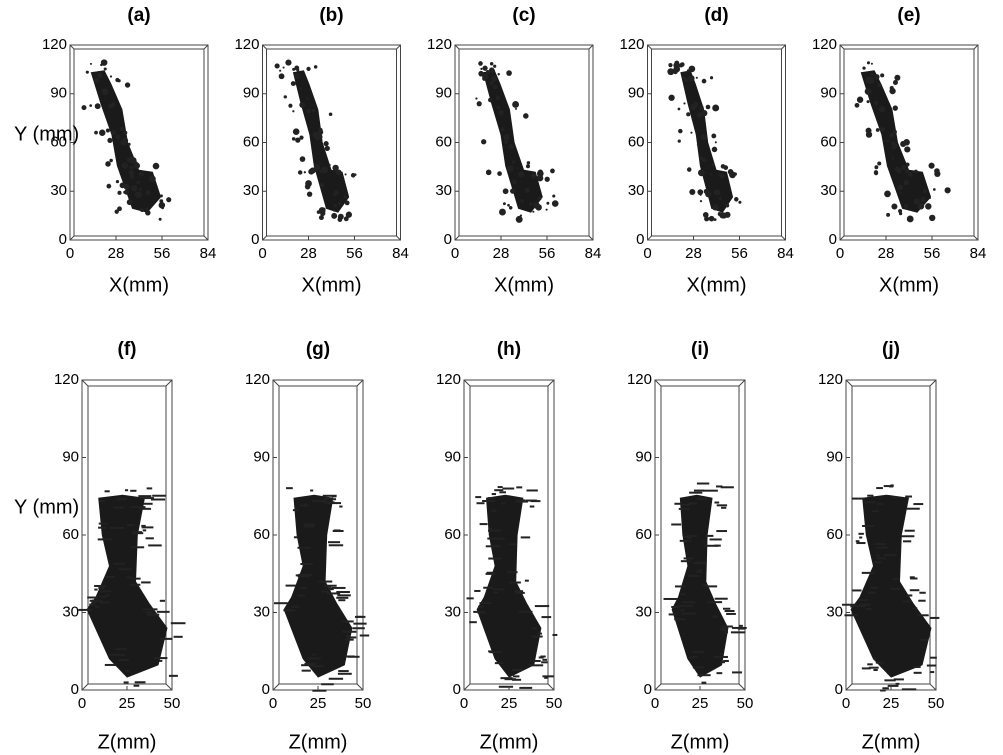 The height and width of the screenshot is (755, 1003). Describe the element at coordinates (706, 150) in the screenshot. I see `panel: (d) 0 30 60 90 120 0 28 56 84 X(mm)` at that location.